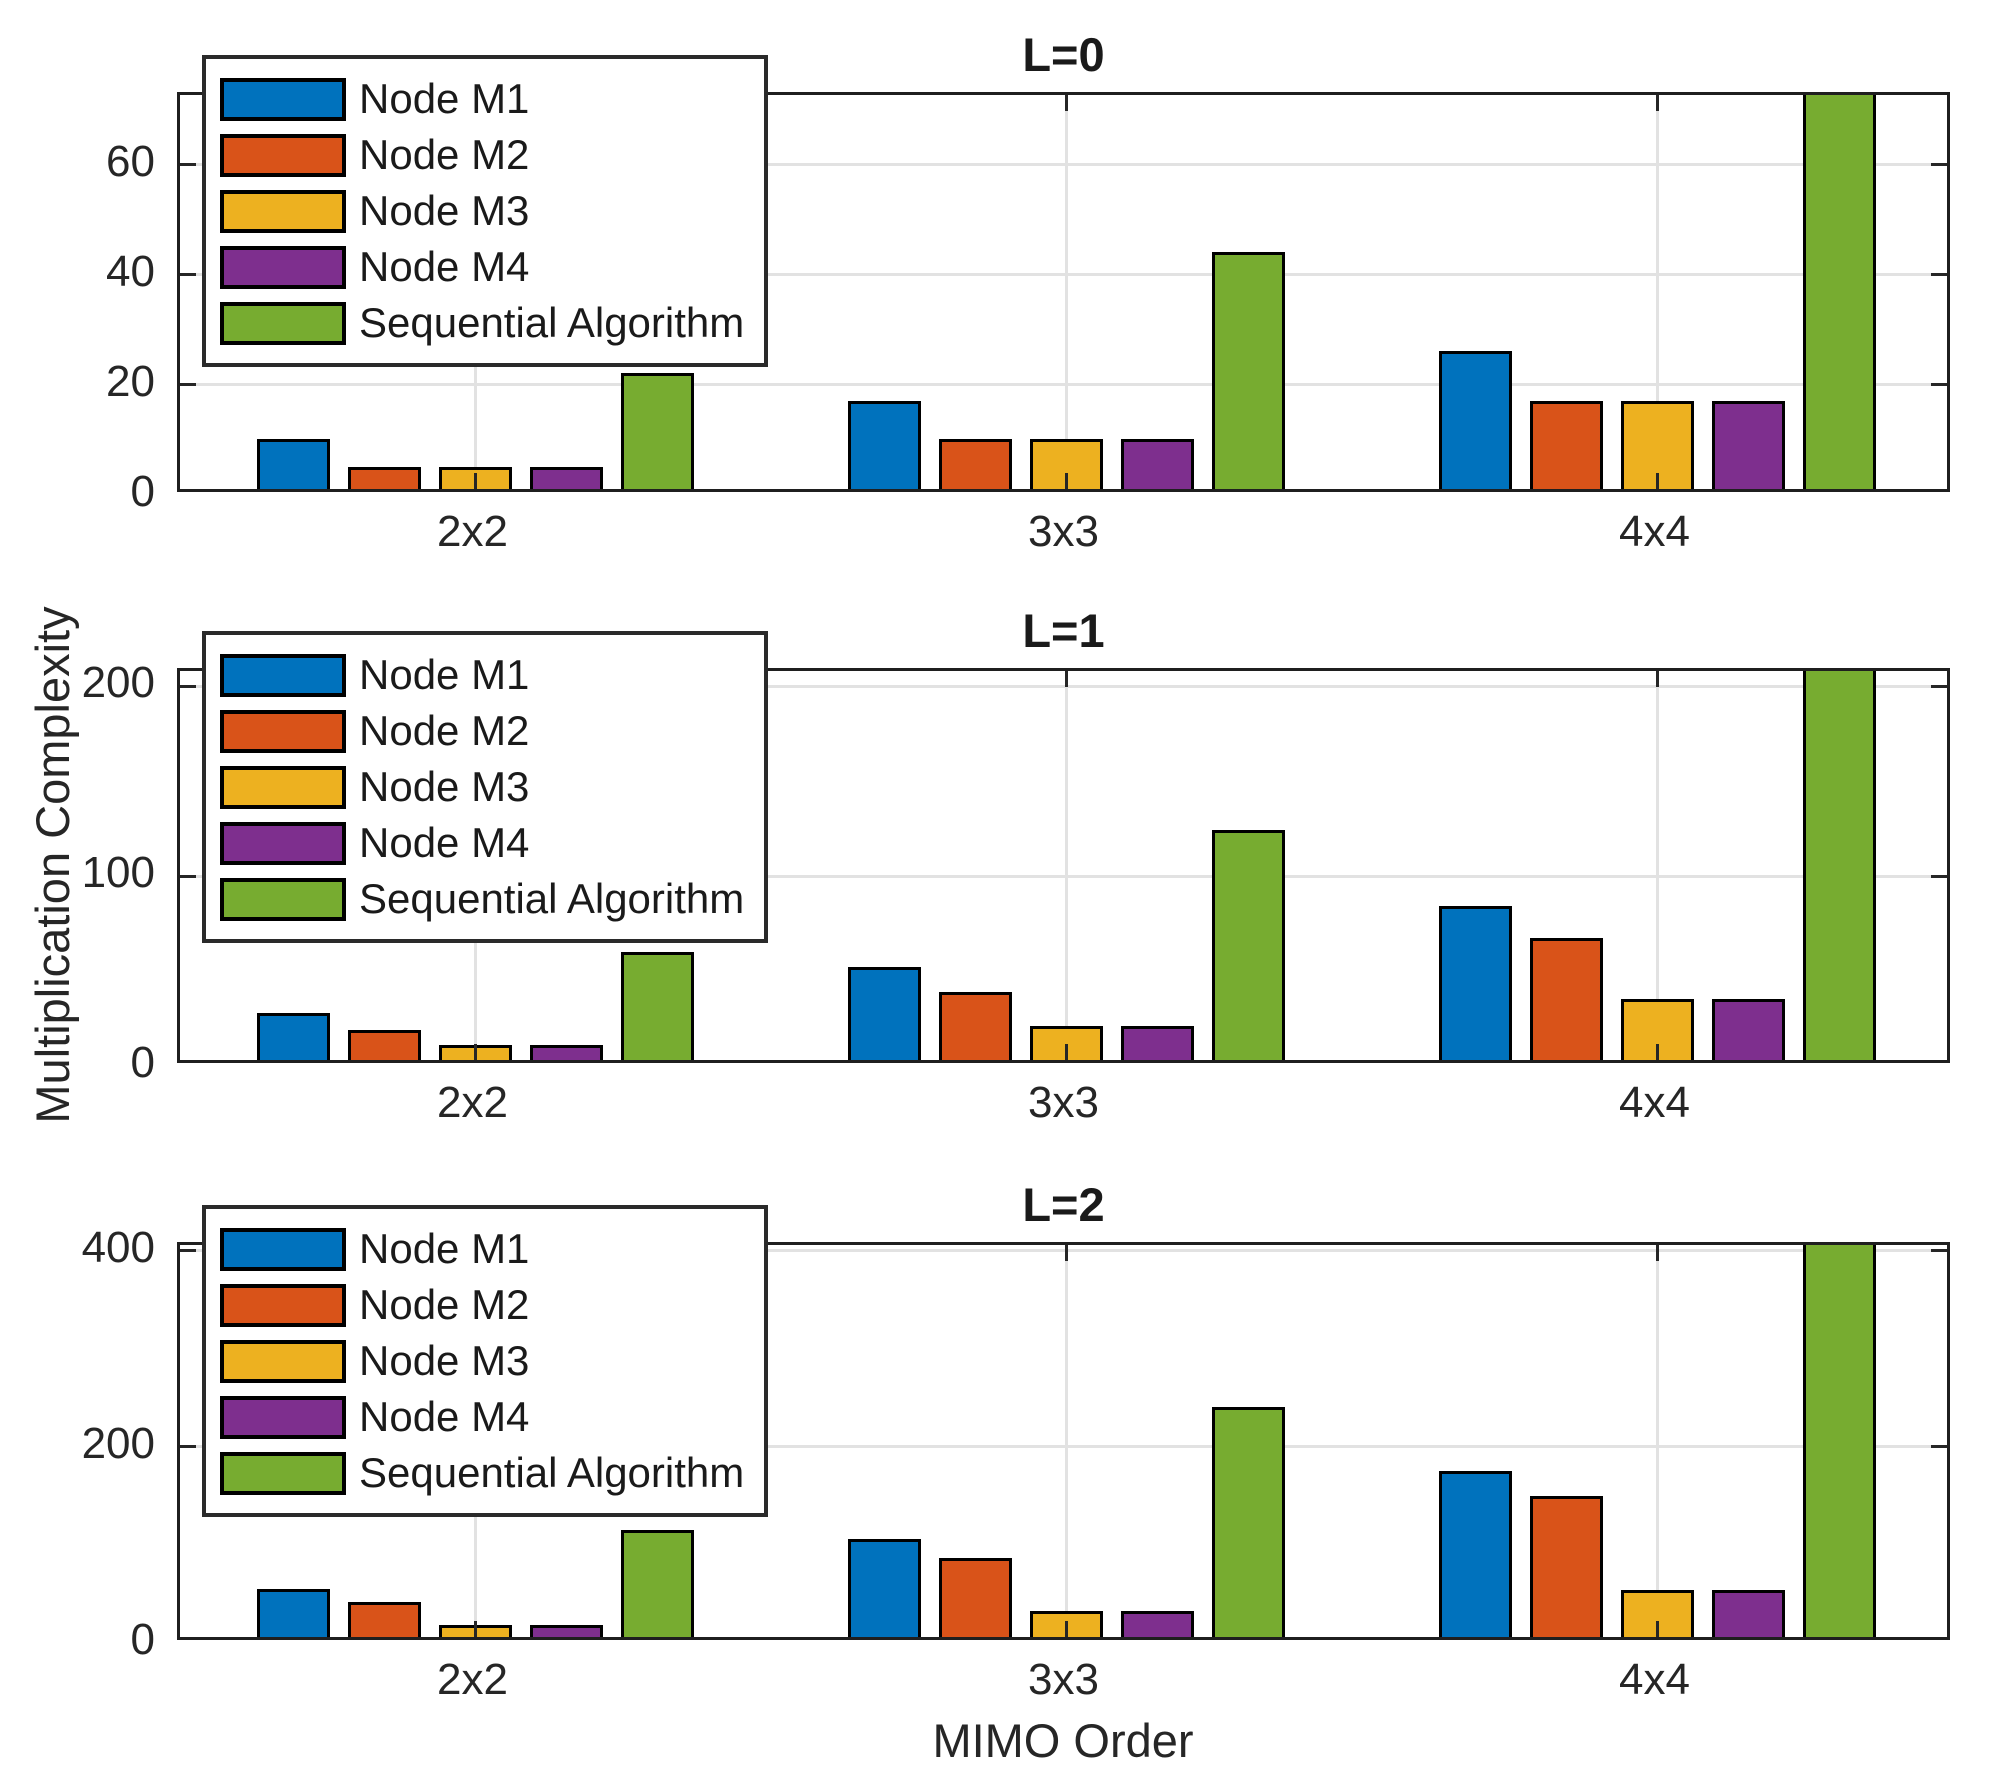 The height and width of the screenshot is (1791, 2005). Describe the element at coordinates (130, 381) in the screenshot. I see `y-tick-label: 20` at that location.